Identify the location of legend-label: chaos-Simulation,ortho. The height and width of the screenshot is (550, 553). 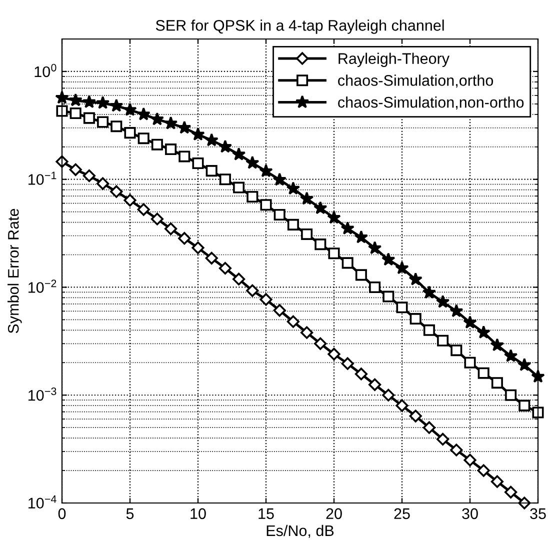
(416, 81).